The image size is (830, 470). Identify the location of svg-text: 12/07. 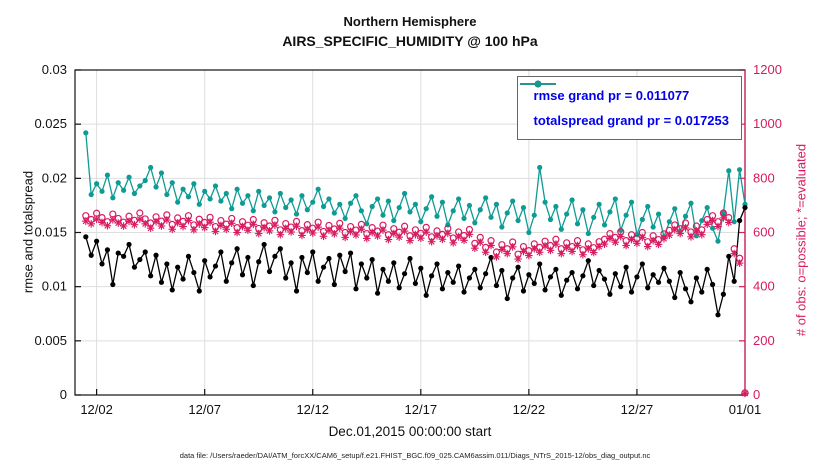
(204, 409).